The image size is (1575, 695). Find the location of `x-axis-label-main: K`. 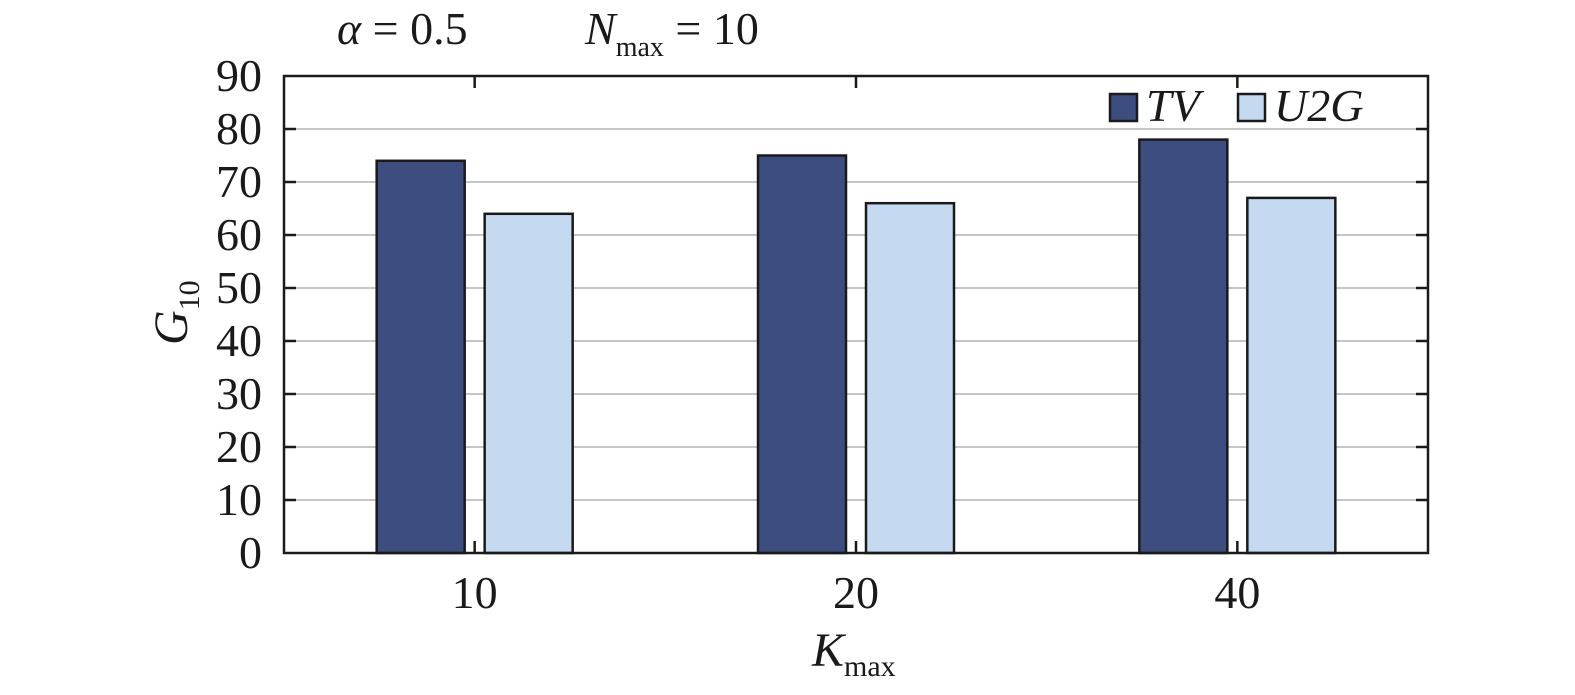

x-axis-label-main: K is located at coordinates (829, 650).